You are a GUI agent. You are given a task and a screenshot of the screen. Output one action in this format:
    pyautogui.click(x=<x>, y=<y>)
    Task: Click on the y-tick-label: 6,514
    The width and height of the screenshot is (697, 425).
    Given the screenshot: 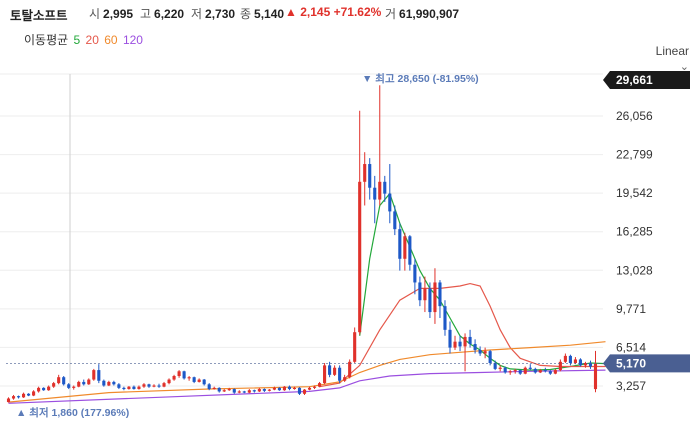 What is the action you would take?
    pyautogui.click(x=631, y=347)
    